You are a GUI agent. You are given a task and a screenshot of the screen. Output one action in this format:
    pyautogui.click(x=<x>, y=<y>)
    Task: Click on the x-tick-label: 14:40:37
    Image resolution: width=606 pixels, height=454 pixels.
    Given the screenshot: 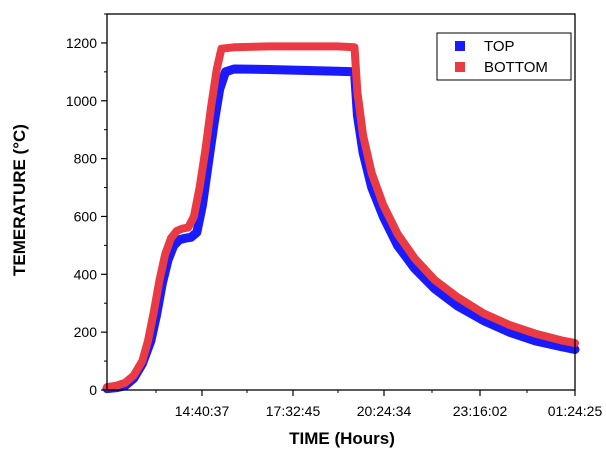 What is the action you would take?
    pyautogui.click(x=202, y=411)
    